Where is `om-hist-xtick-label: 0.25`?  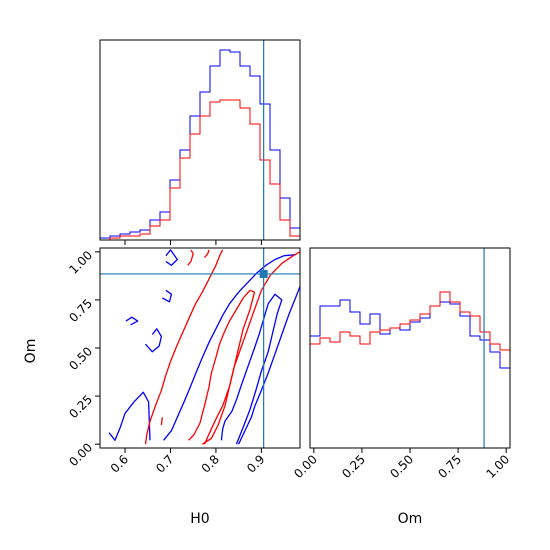
om-hist-xtick-label: 0.25 is located at coordinates (353, 466).